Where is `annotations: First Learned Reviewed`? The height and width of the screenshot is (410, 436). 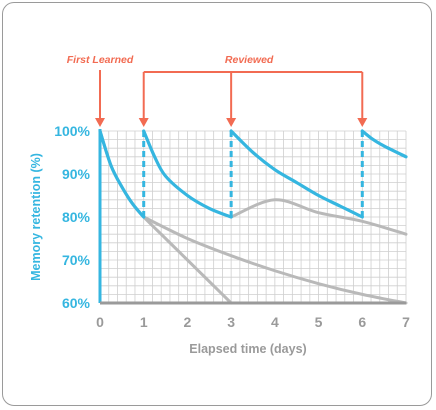
annotations: First Learned Reviewed is located at coordinates (217, 90).